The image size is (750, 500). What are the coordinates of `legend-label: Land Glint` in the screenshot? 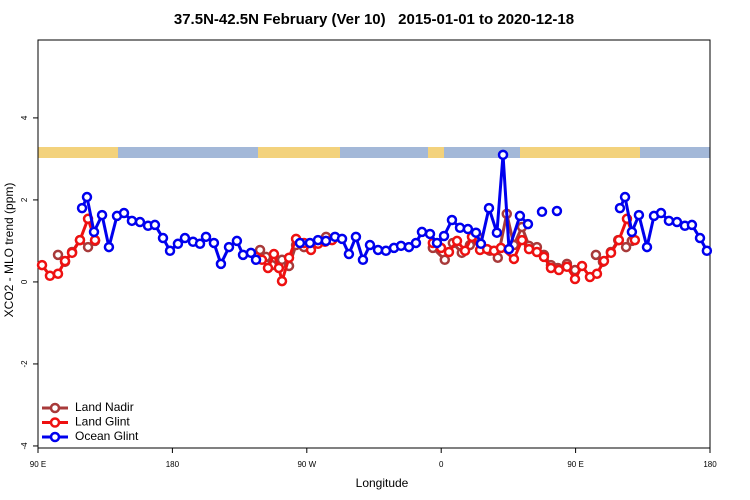 It's located at (102, 422).